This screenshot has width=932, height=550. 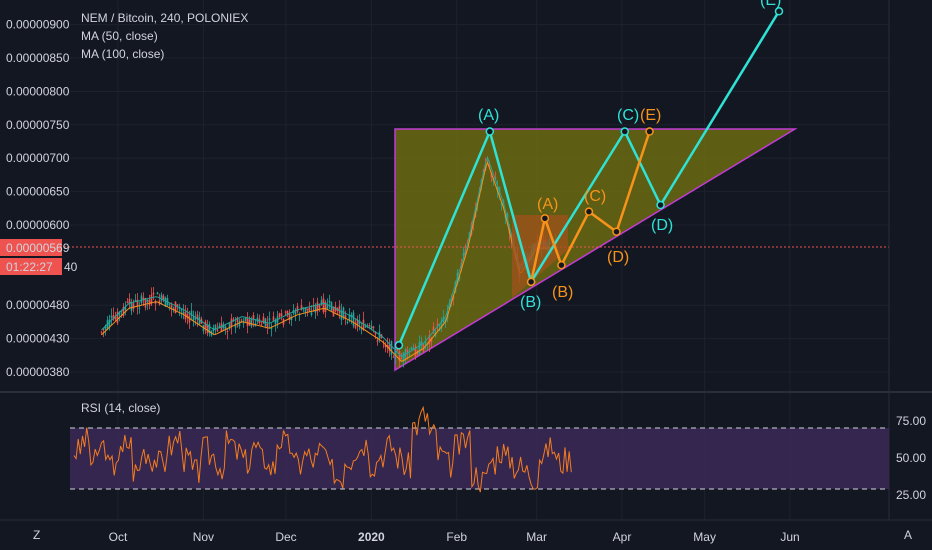 What do you see at coordinates (29, 267) in the screenshot?
I see `countdown-value: 01:22:27` at bounding box center [29, 267].